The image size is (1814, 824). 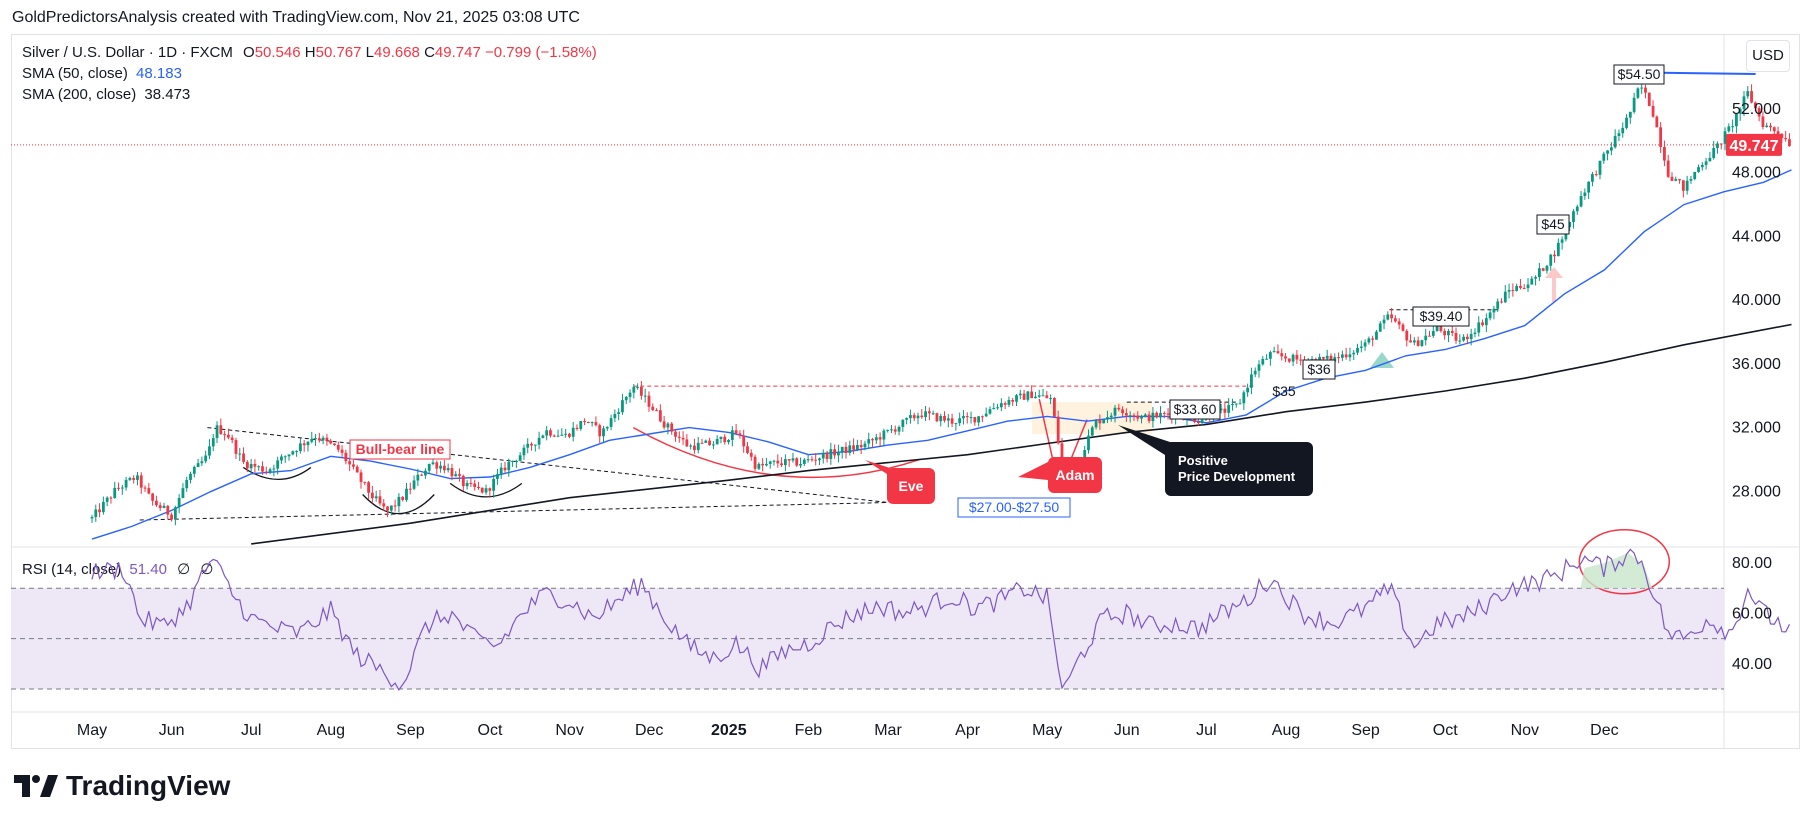 I want to click on sma50-value: 48.183, so click(x=159, y=73).